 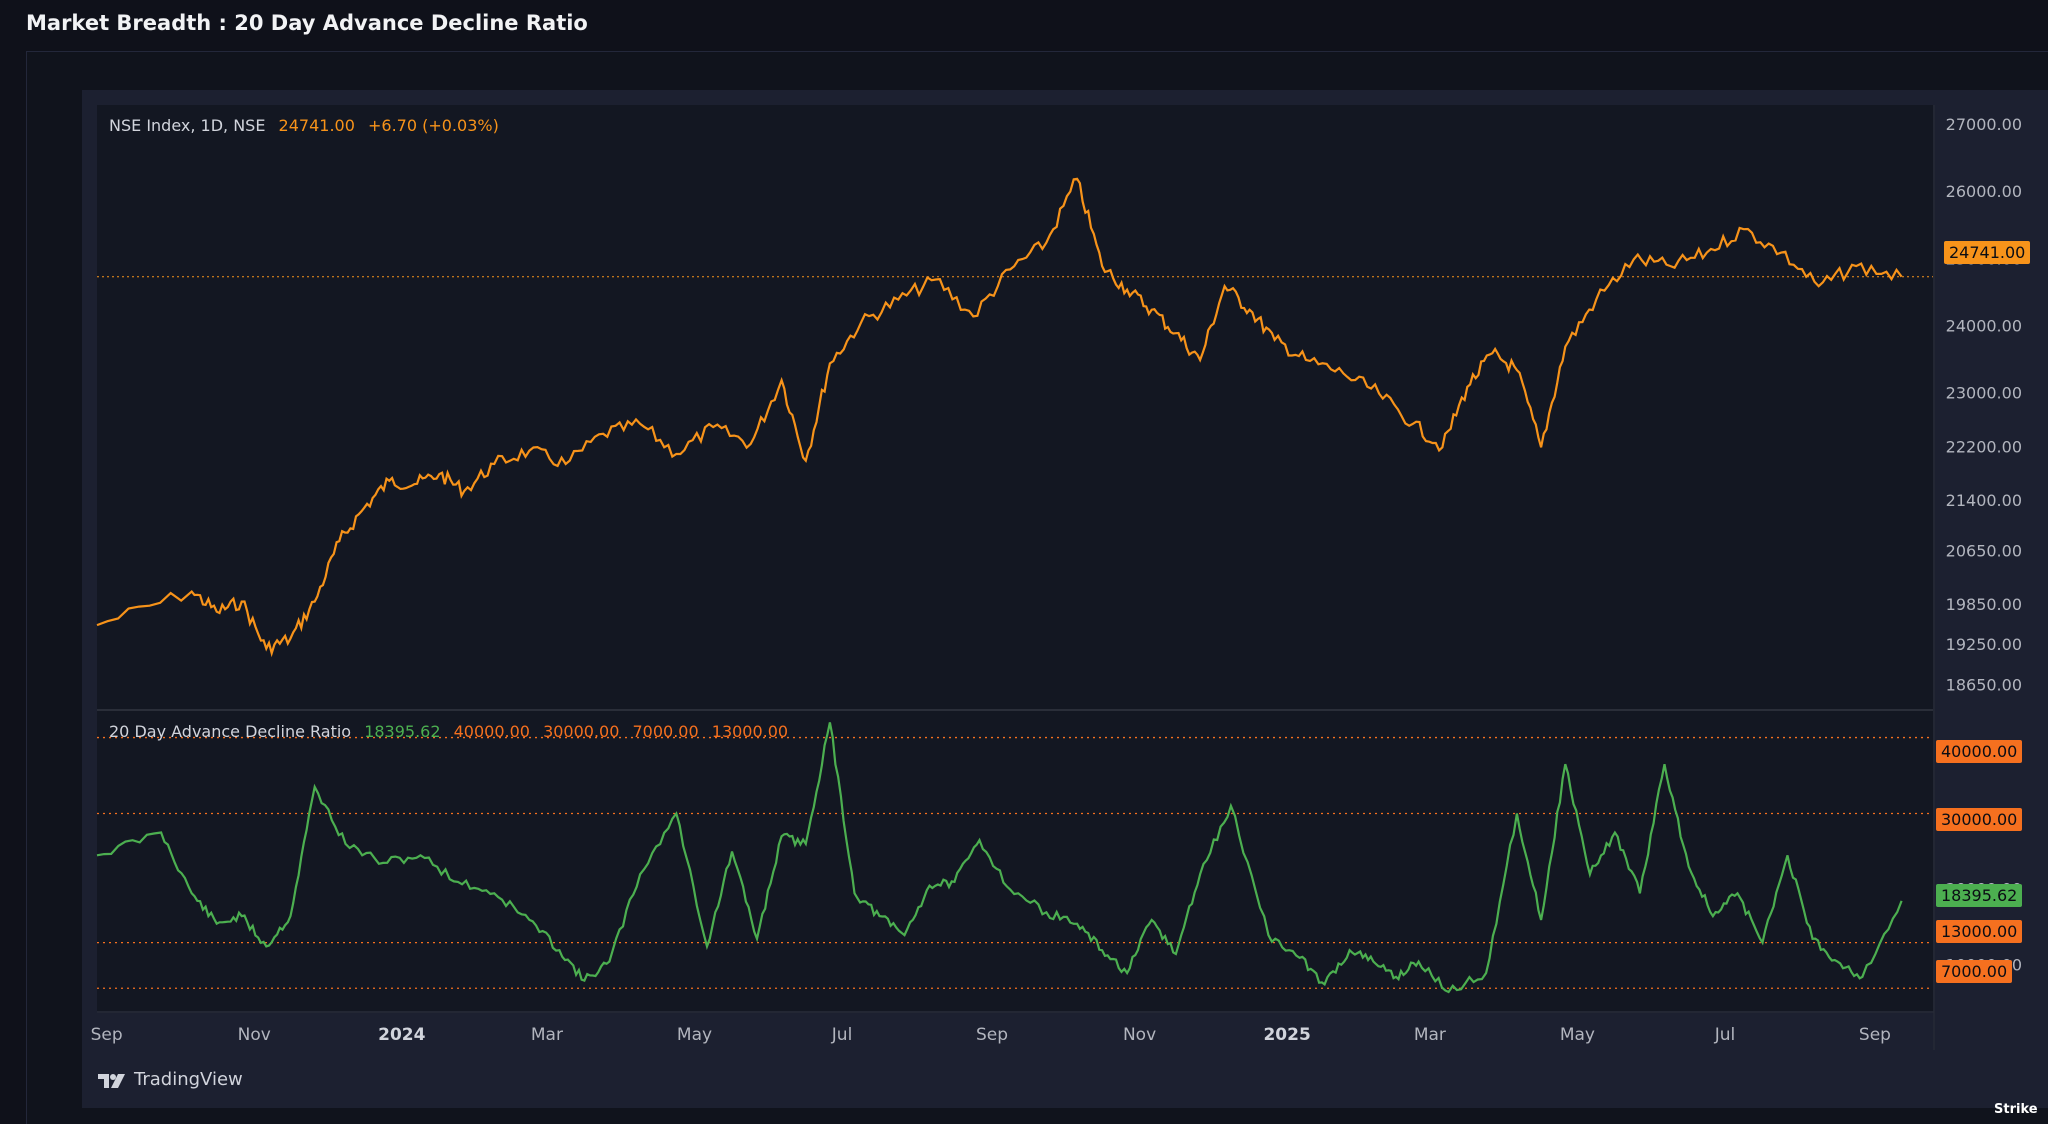 What do you see at coordinates (1984, 500) in the screenshot?
I see `price-tick-label: 21400.00` at bounding box center [1984, 500].